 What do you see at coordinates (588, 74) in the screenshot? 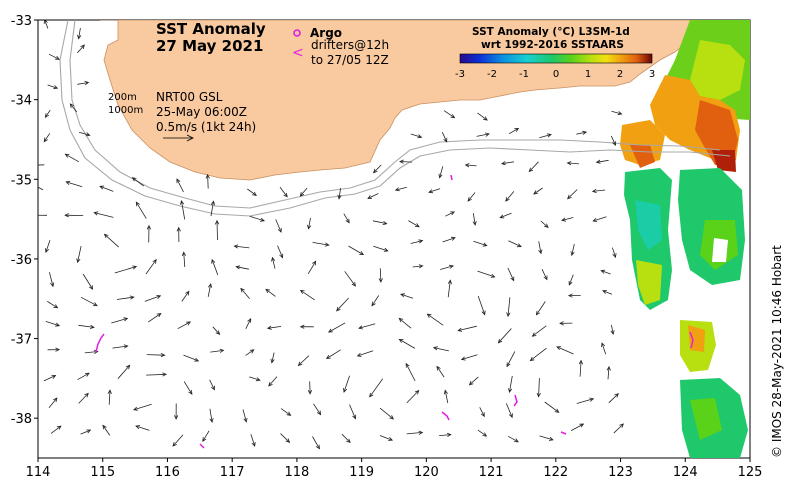
I see `colorbar-tick-label: 1` at bounding box center [588, 74].